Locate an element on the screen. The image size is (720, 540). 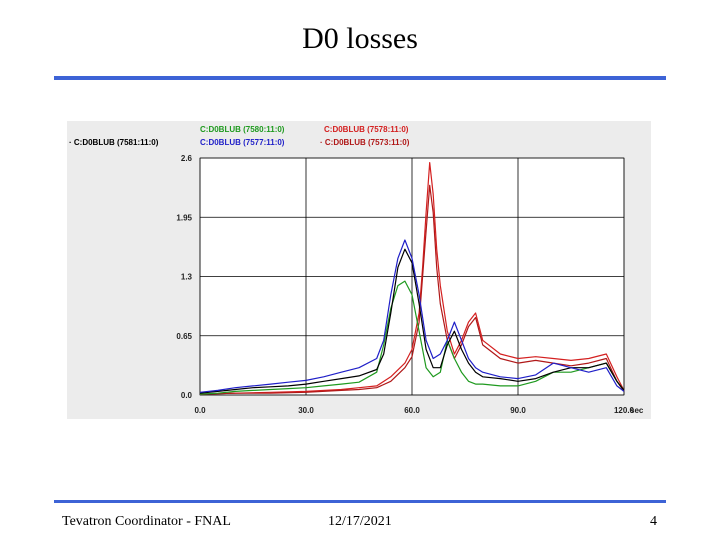
x-tick-label: 30.0 is located at coordinates (306, 410).